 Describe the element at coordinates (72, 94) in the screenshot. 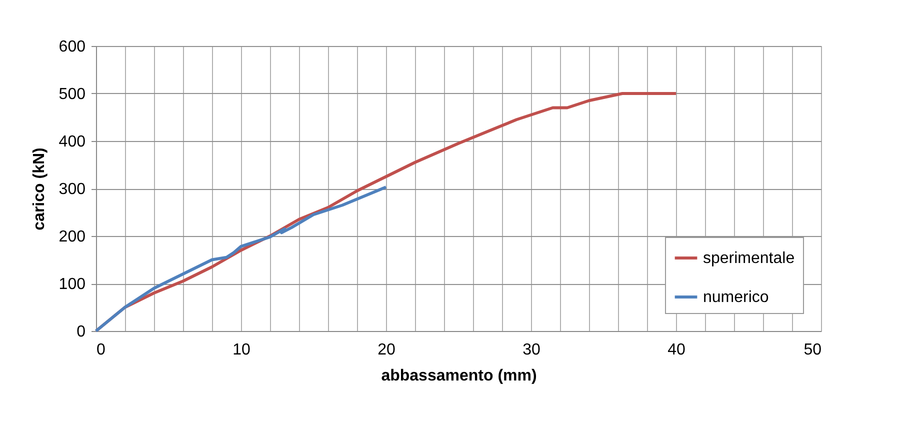

I see `y-tick-label: 500` at that location.